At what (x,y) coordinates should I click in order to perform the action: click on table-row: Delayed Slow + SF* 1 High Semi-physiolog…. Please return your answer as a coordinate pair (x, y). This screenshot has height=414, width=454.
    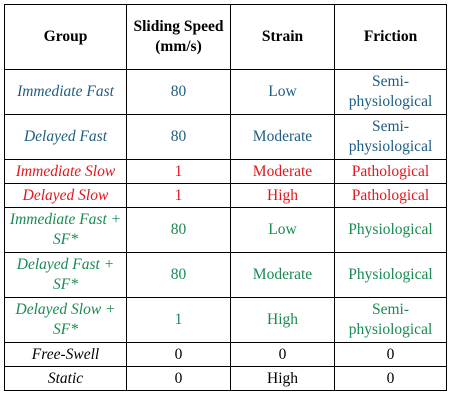
    Looking at the image, I should click on (225, 320).